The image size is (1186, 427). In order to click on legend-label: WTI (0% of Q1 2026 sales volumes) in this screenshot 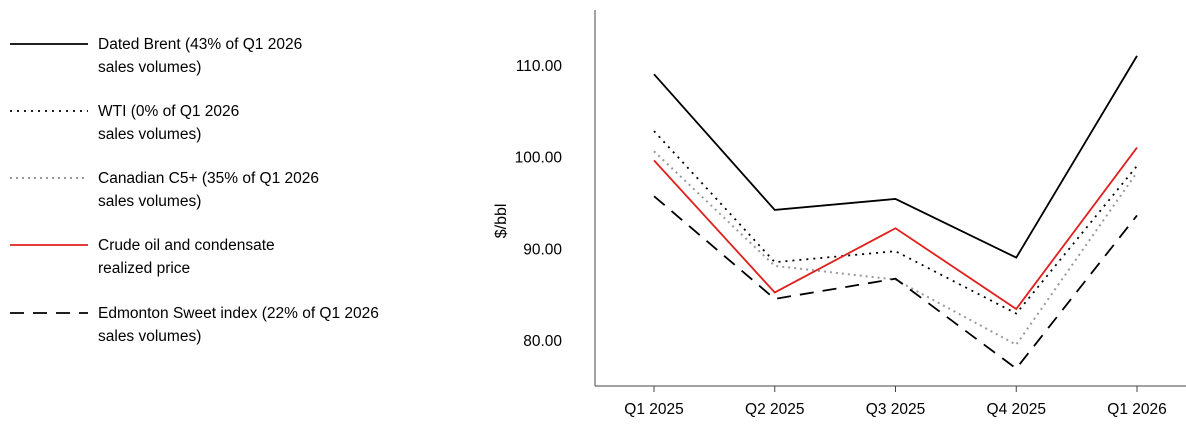, I will do `click(169, 123)`.